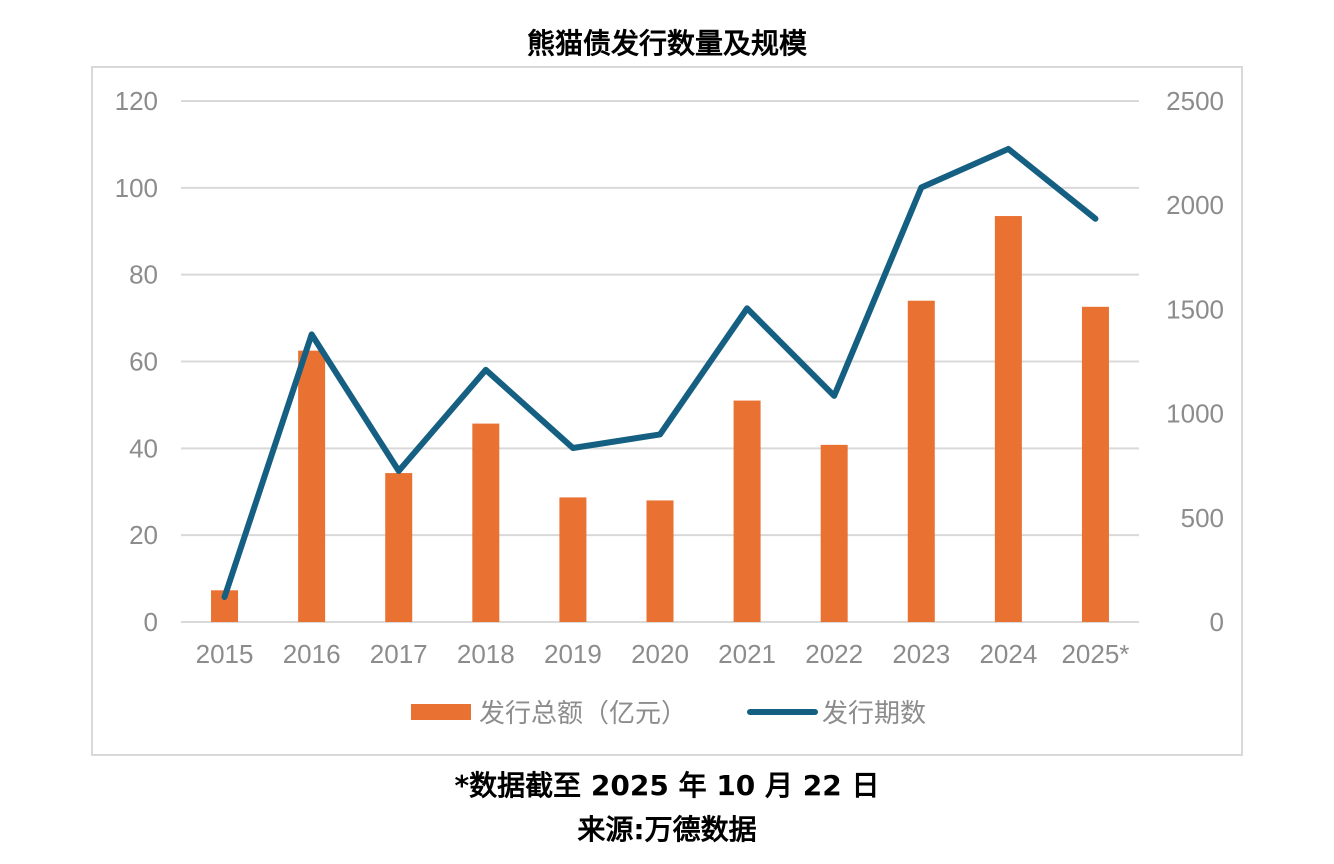 The image size is (1334, 864). What do you see at coordinates (667, 829) in the screenshot?
I see `data-source-note: 来源:万德数据` at bounding box center [667, 829].